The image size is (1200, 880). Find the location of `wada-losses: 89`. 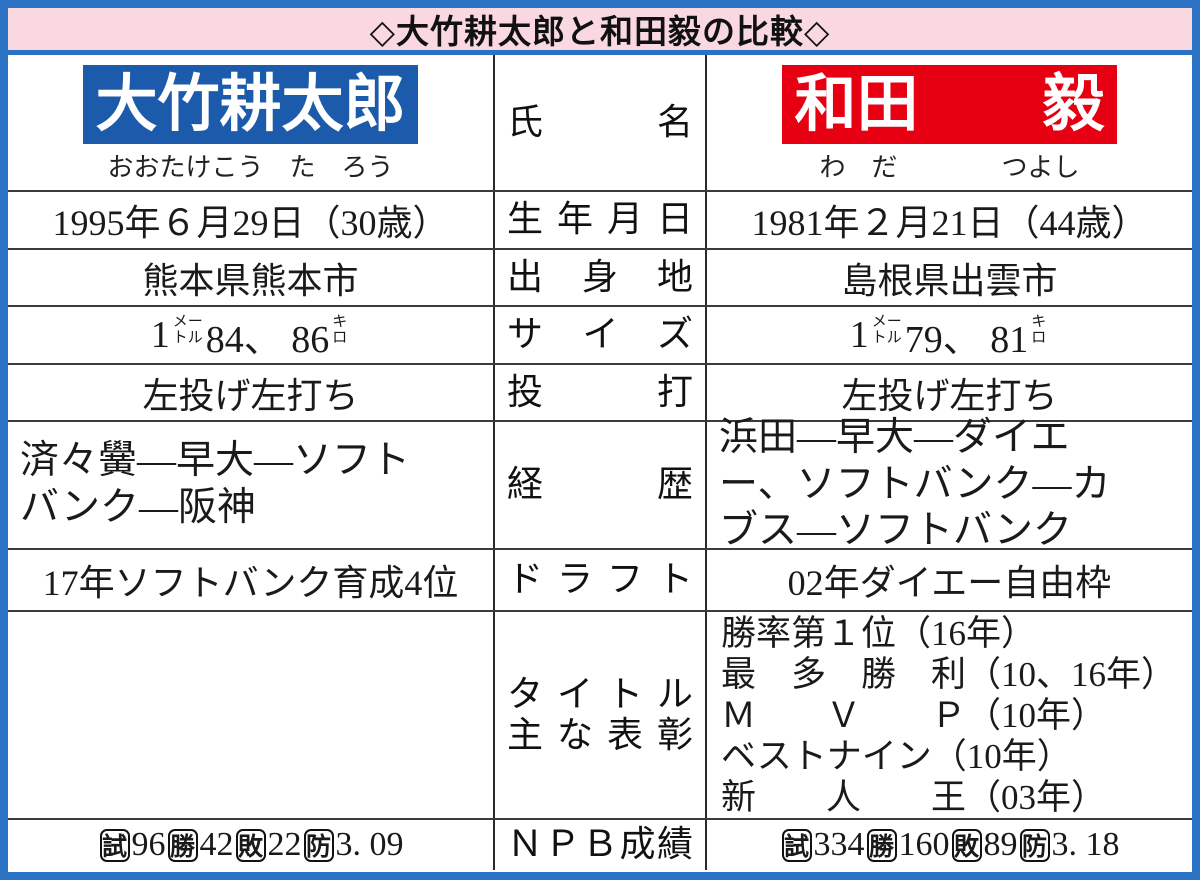

wada-losses: 89 is located at coordinates (1000, 844).